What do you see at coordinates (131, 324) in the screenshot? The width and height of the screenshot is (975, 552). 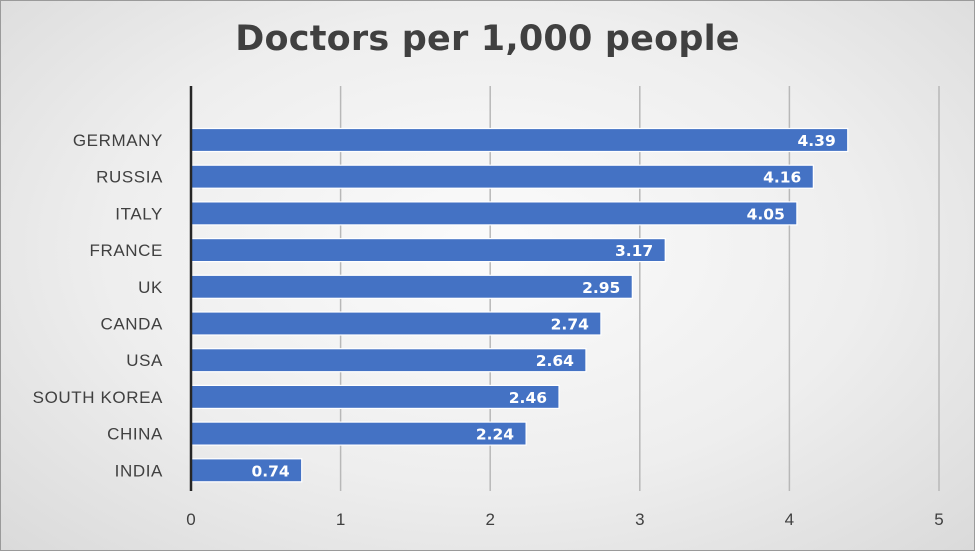 I see `category-label: CANDA` at bounding box center [131, 324].